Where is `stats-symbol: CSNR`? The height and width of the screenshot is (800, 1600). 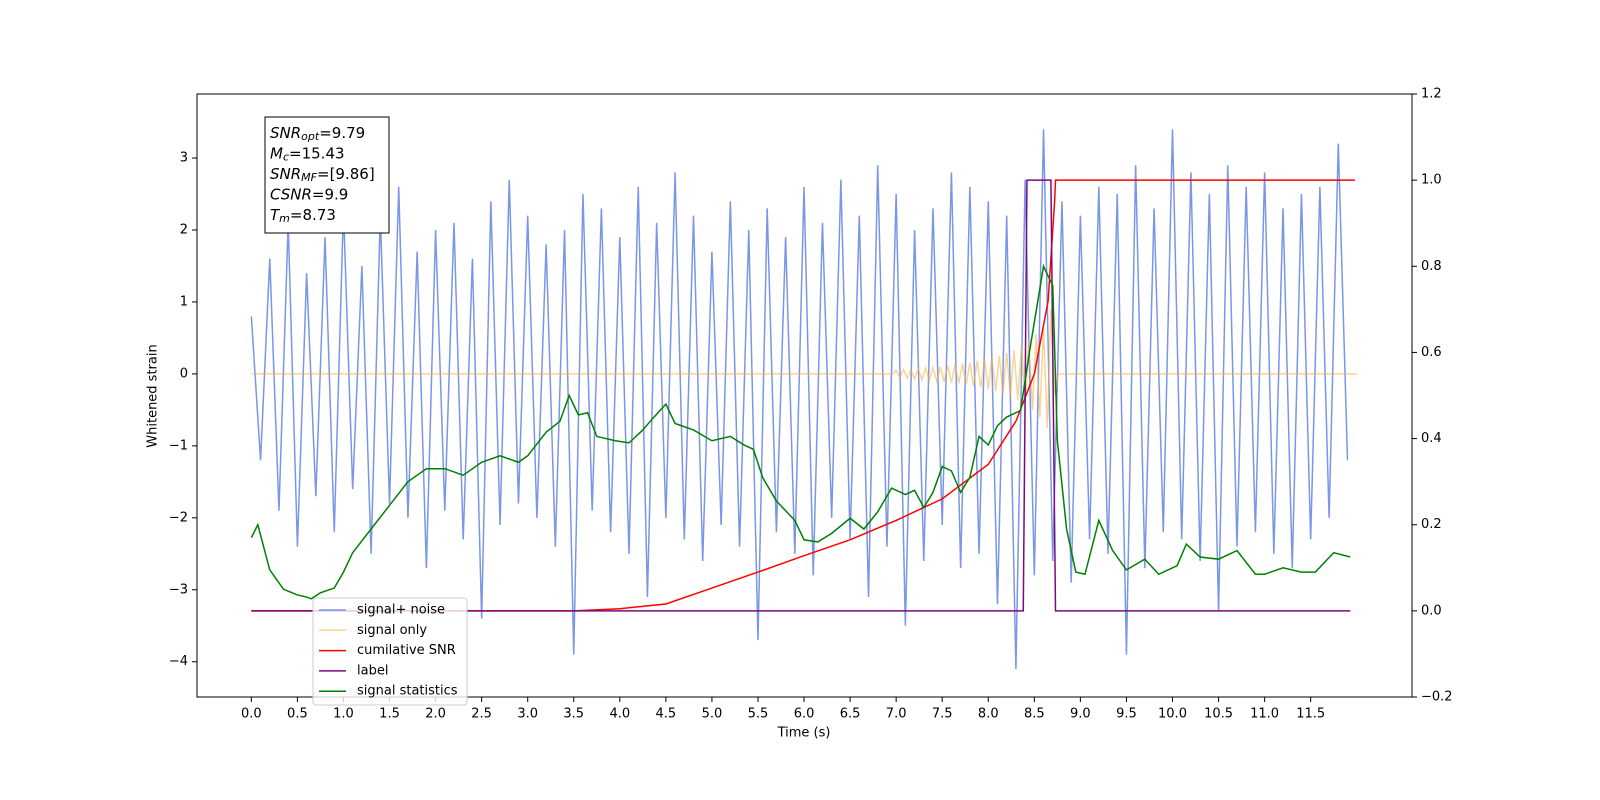
stats-symbol: CSNR is located at coordinates (291, 194).